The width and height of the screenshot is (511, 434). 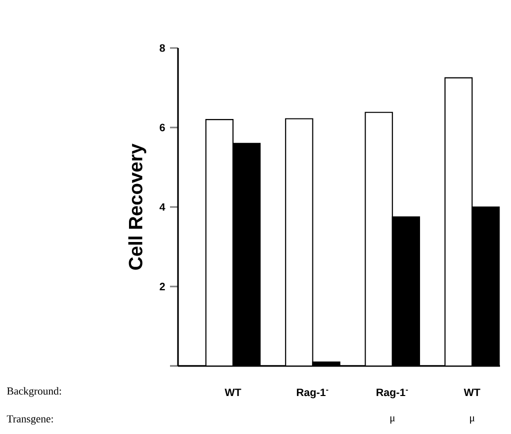 What do you see at coordinates (29, 420) in the screenshot?
I see `text: Transgene:` at bounding box center [29, 420].